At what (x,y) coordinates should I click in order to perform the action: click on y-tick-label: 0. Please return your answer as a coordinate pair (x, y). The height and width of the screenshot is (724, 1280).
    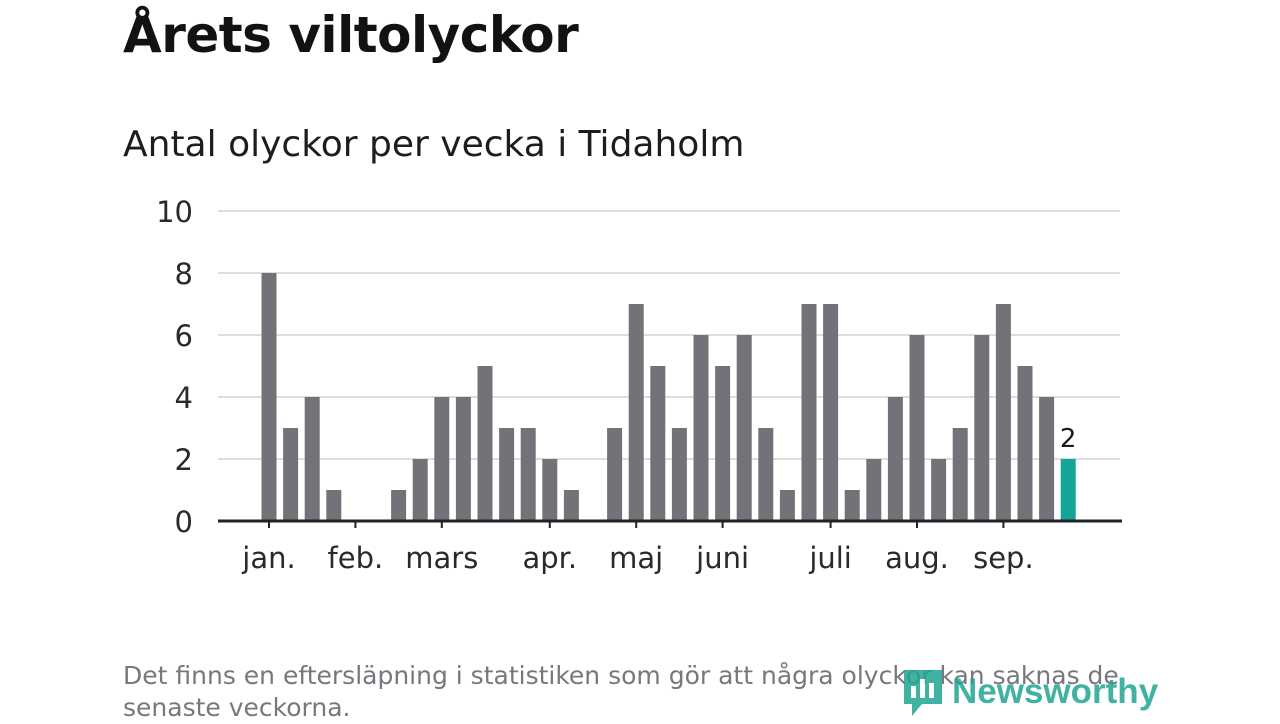
    Looking at the image, I should click on (184, 522).